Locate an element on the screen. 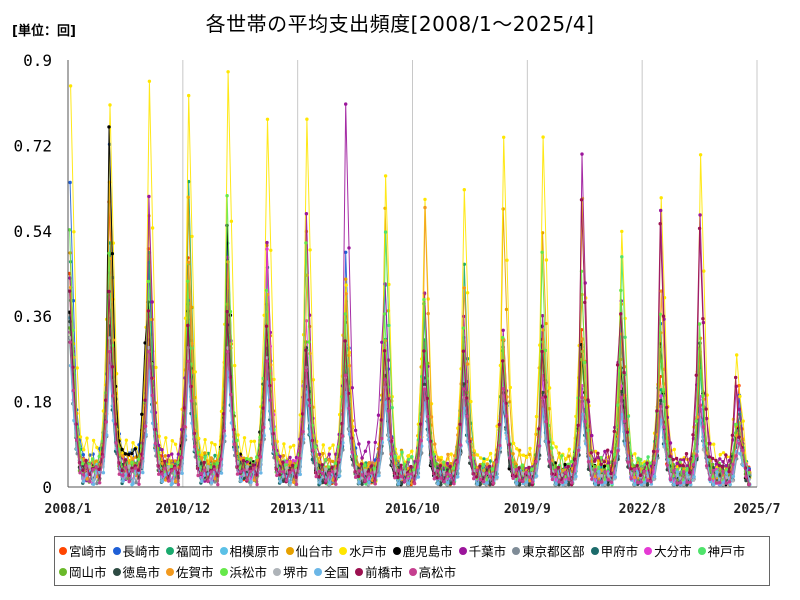 This screenshot has width=800, height=600. legend-label: 相模原市 is located at coordinates (254, 551).